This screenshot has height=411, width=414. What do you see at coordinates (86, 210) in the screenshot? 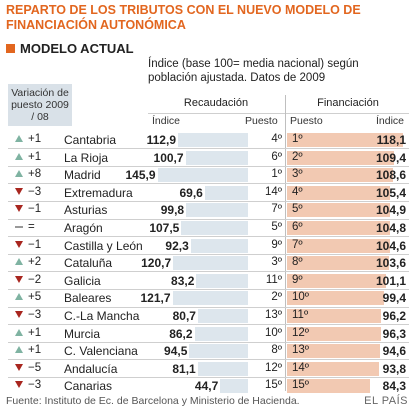
I see `region-name: Asturias` at bounding box center [86, 210].